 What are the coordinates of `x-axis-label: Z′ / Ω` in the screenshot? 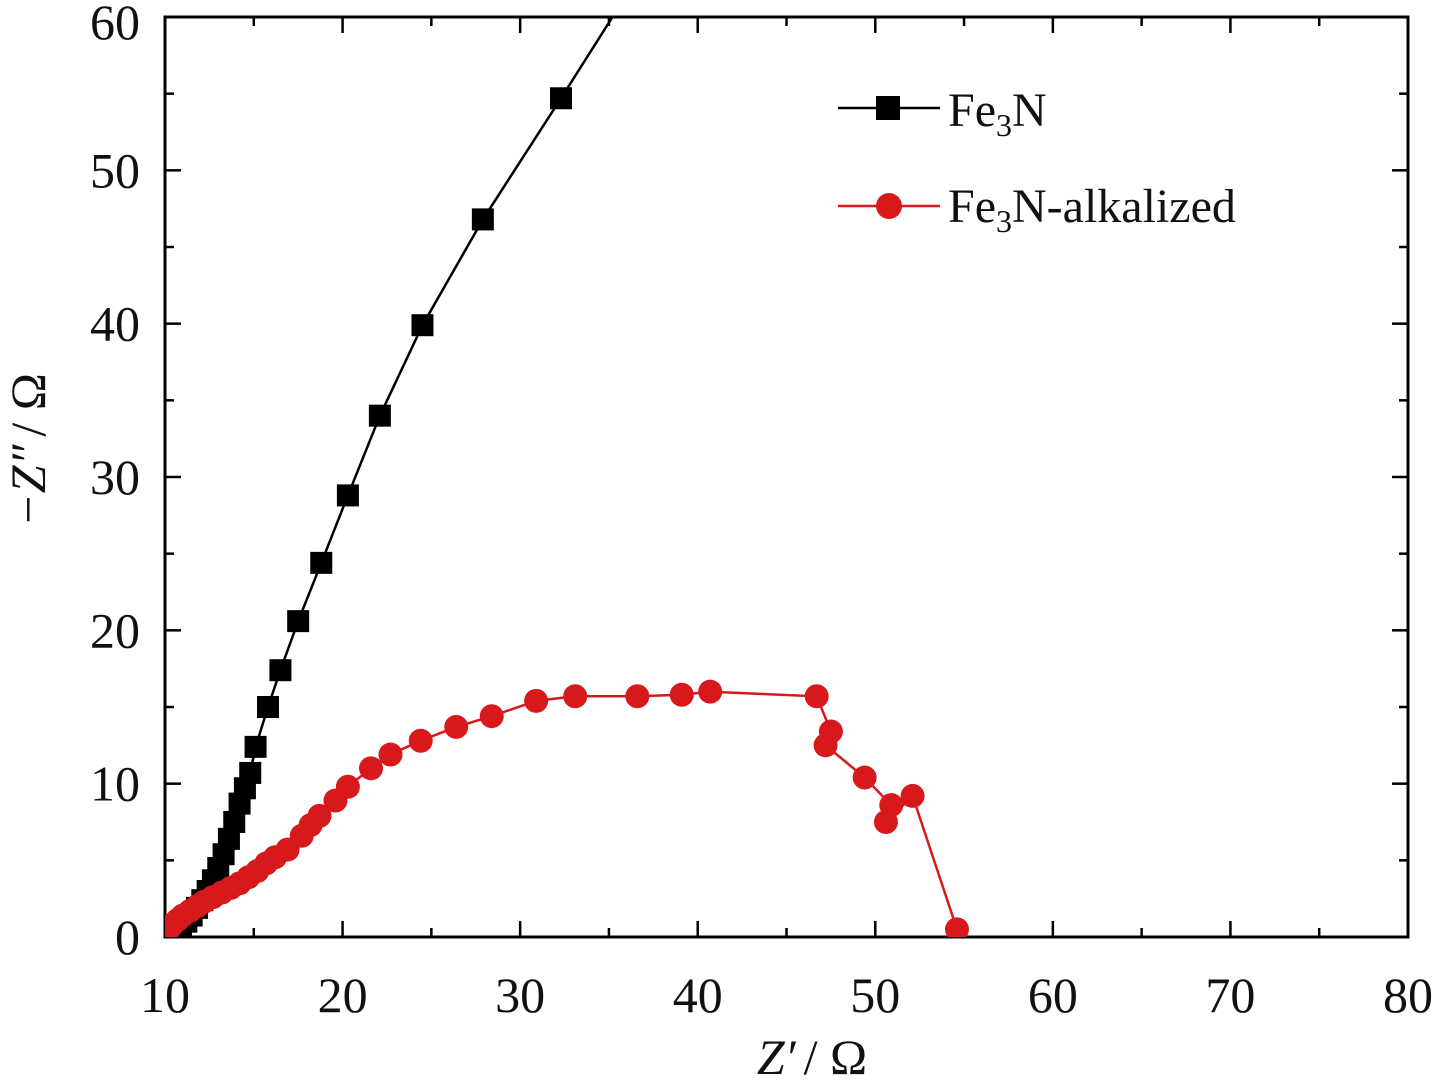 It's located at (812, 1055).